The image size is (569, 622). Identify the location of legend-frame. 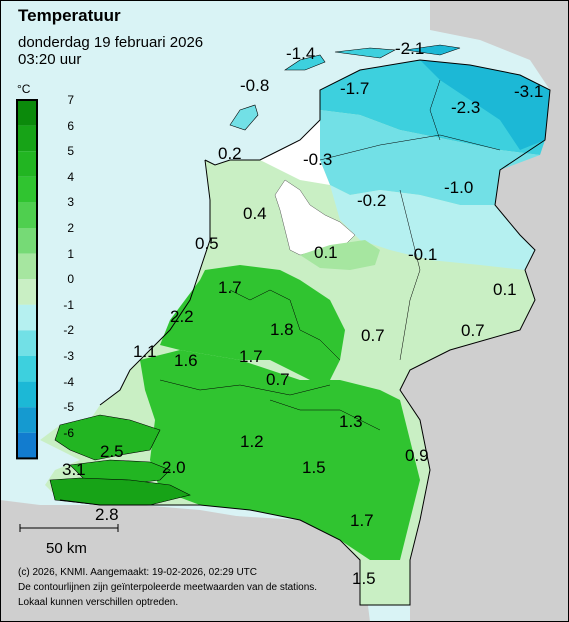
(27, 279).